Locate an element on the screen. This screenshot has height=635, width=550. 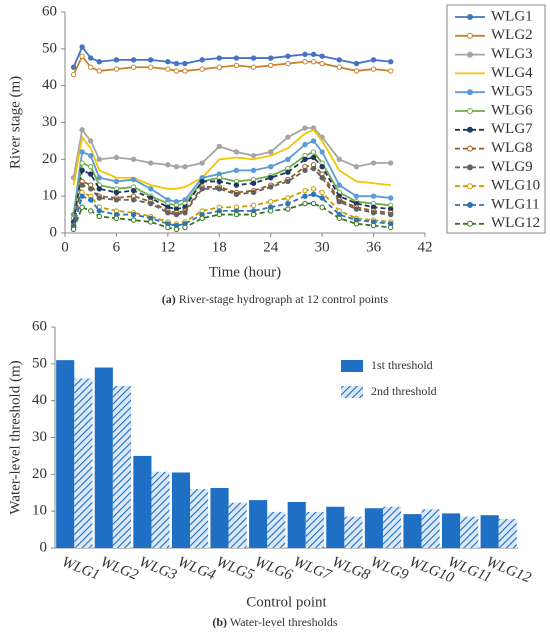
legend-label: WLG5 is located at coordinates (512, 92).